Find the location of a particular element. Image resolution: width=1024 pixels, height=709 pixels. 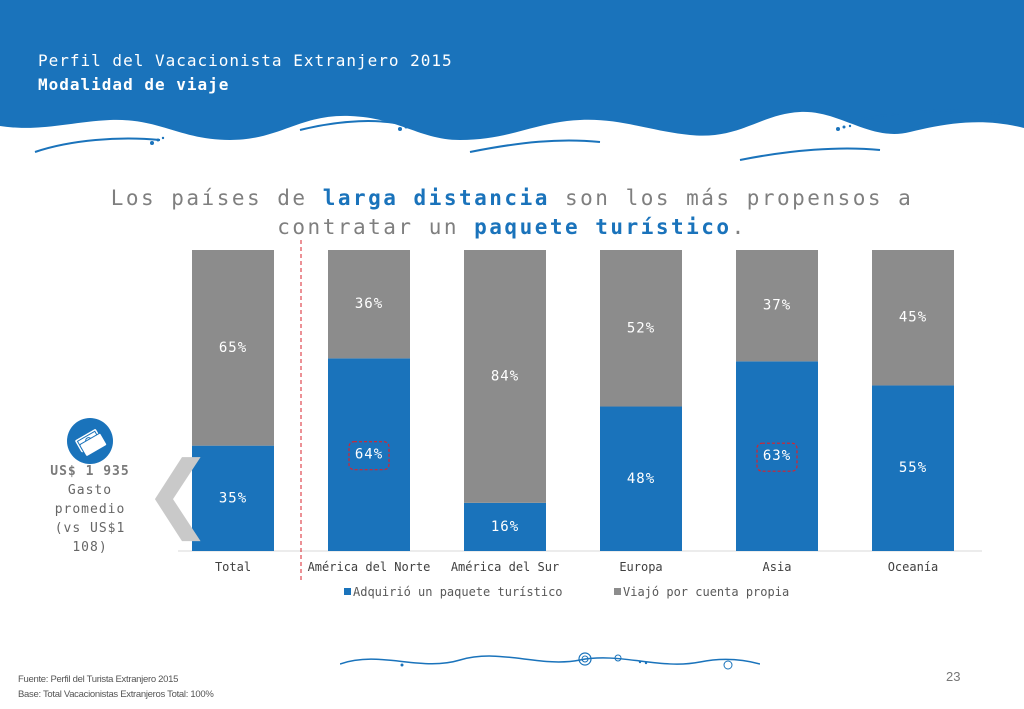

report-title: Perfil del Vacacionista Extranjero 2015 is located at coordinates (245, 60).